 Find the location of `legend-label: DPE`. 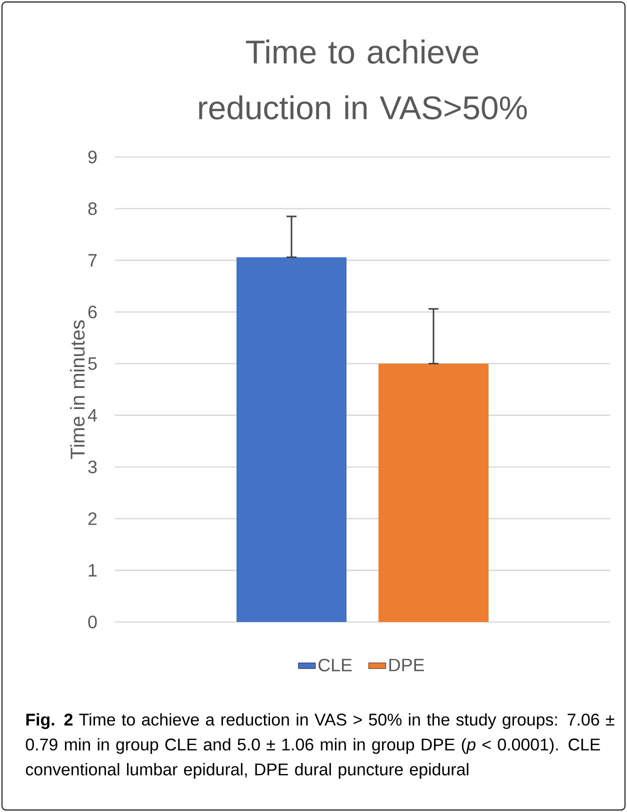

legend-label: DPE is located at coordinates (406, 665).